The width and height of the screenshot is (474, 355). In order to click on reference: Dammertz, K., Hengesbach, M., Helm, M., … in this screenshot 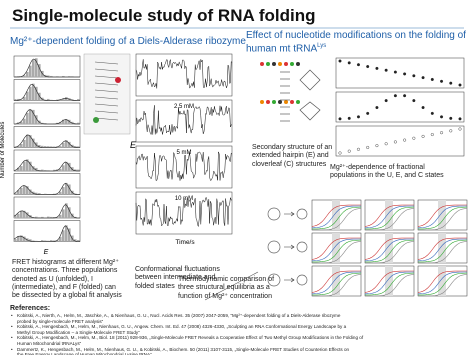, I will do `click(240, 351)`.